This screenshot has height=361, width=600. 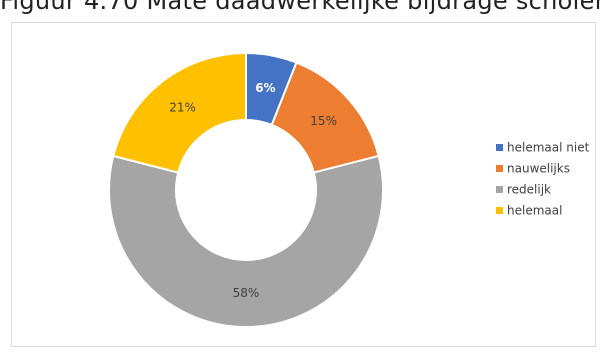 I want to click on data-label-redelijk: 58%, so click(x=246, y=293).